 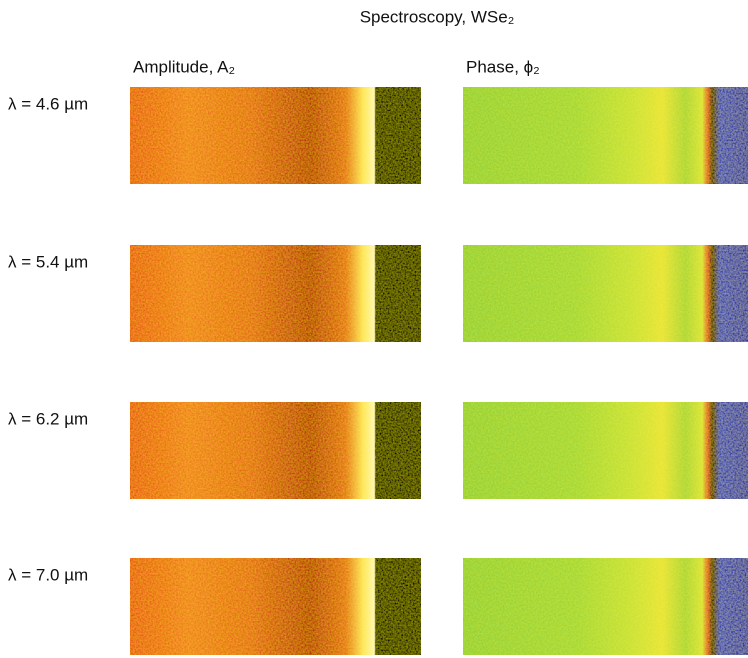 I want to click on column-header: Phase, ϕ₂, so click(x=503, y=66).